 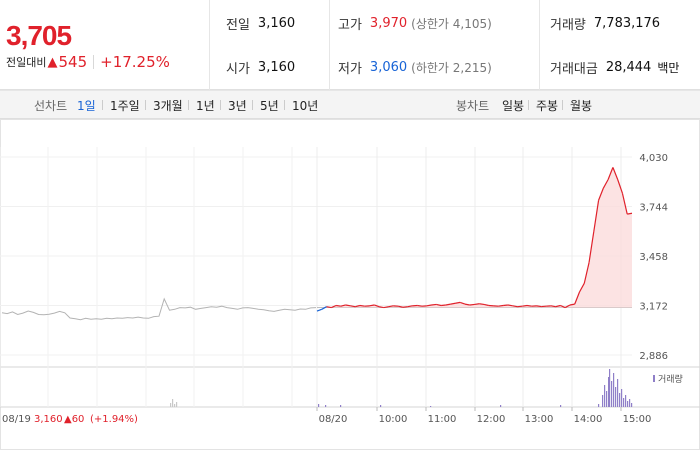 What do you see at coordinates (491, 419) in the screenshot?
I see `x-tick-label: 12:00` at bounding box center [491, 419].